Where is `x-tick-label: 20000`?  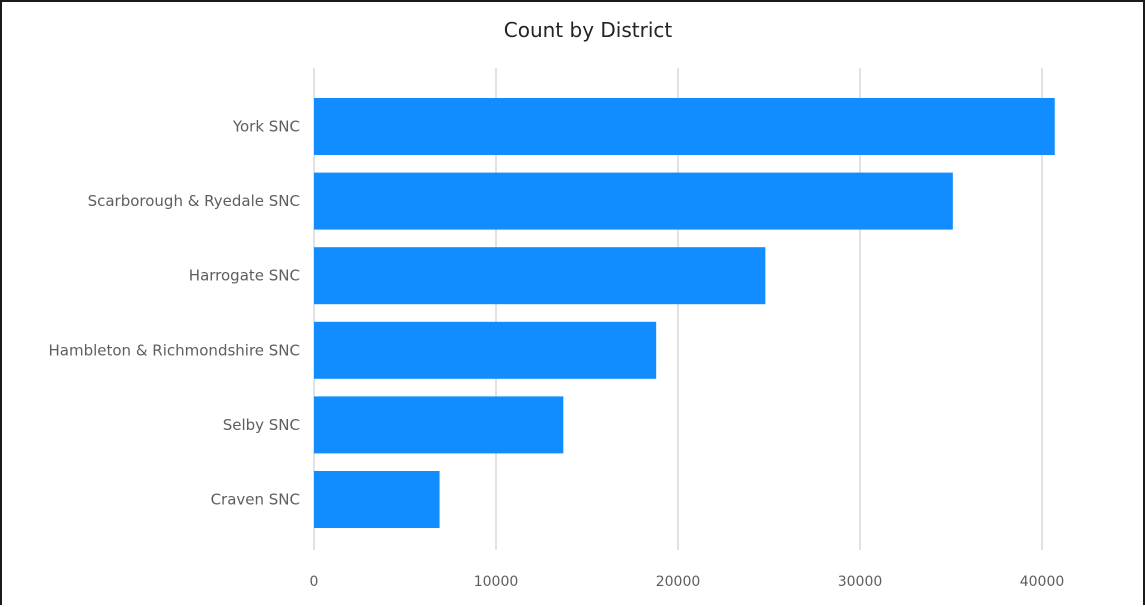
x-tick-label: 20000 is located at coordinates (678, 582).